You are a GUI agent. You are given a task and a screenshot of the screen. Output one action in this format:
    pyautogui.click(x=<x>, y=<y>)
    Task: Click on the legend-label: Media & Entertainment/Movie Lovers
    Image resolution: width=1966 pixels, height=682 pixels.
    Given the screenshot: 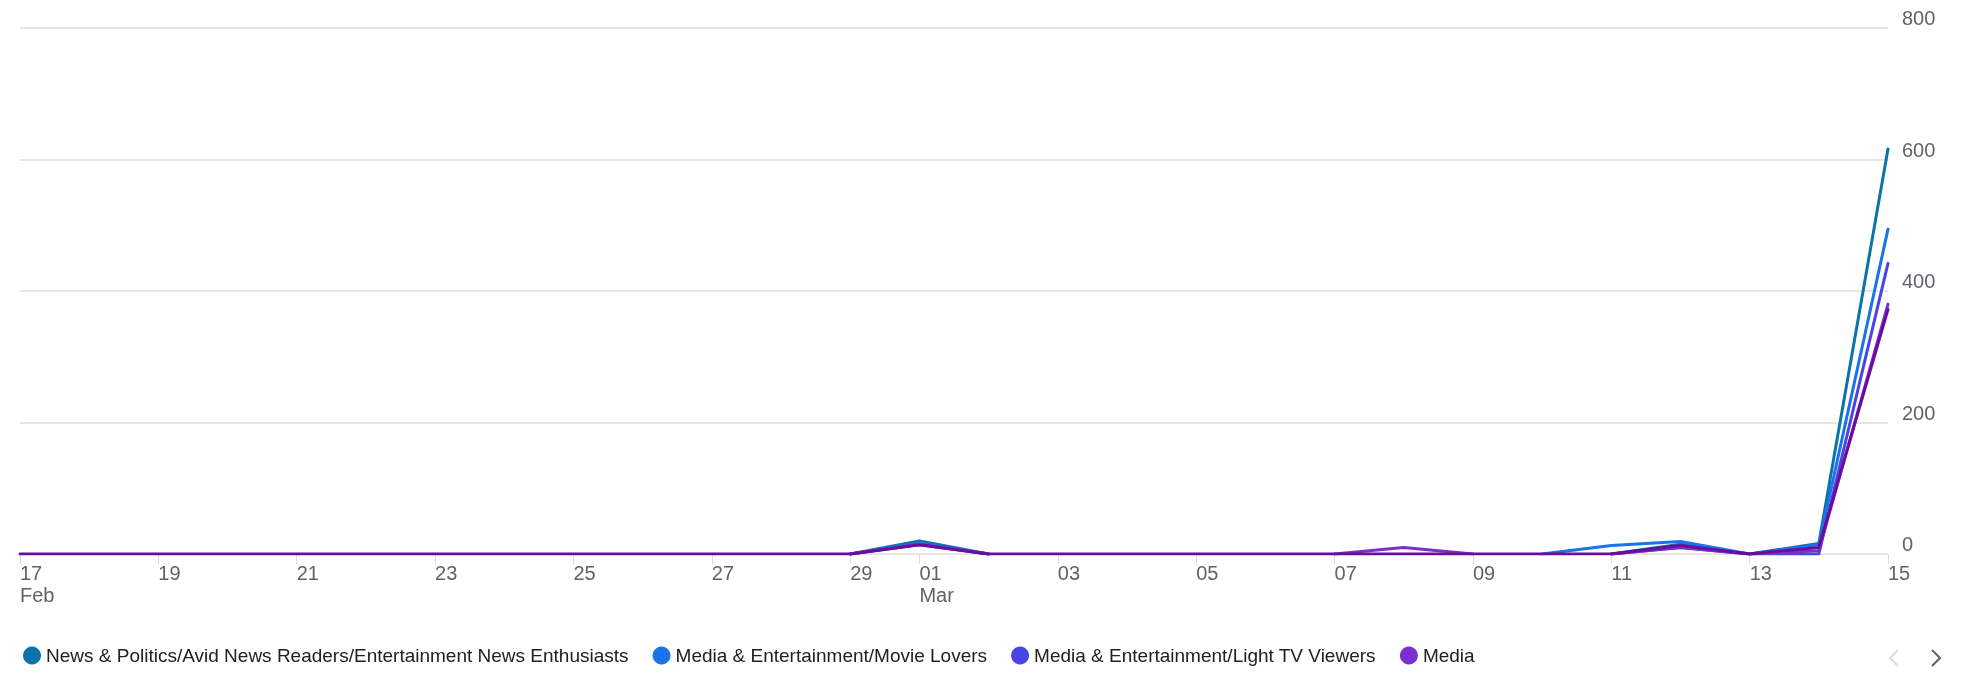 What is the action you would take?
    pyautogui.click(x=831, y=655)
    